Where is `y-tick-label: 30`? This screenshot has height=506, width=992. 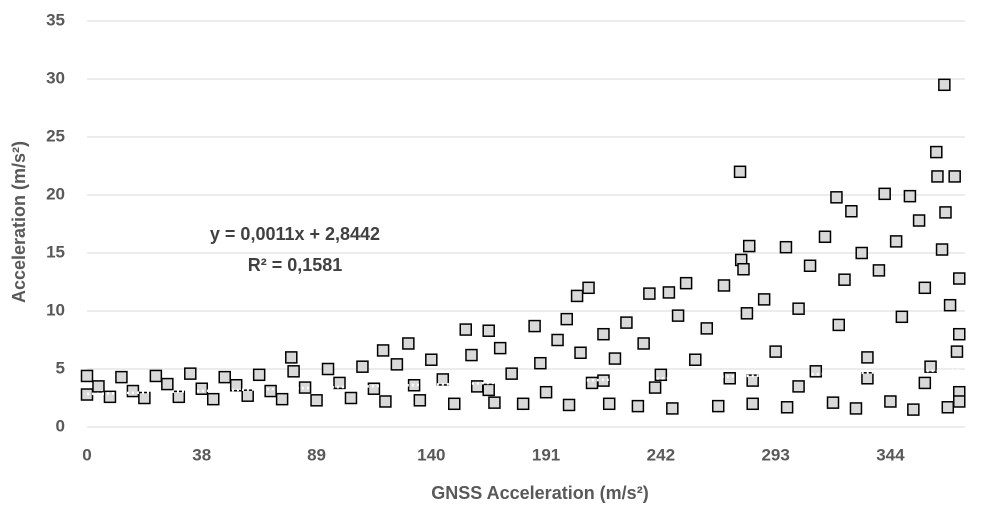
y-tick-label: 30 is located at coordinates (55, 77).